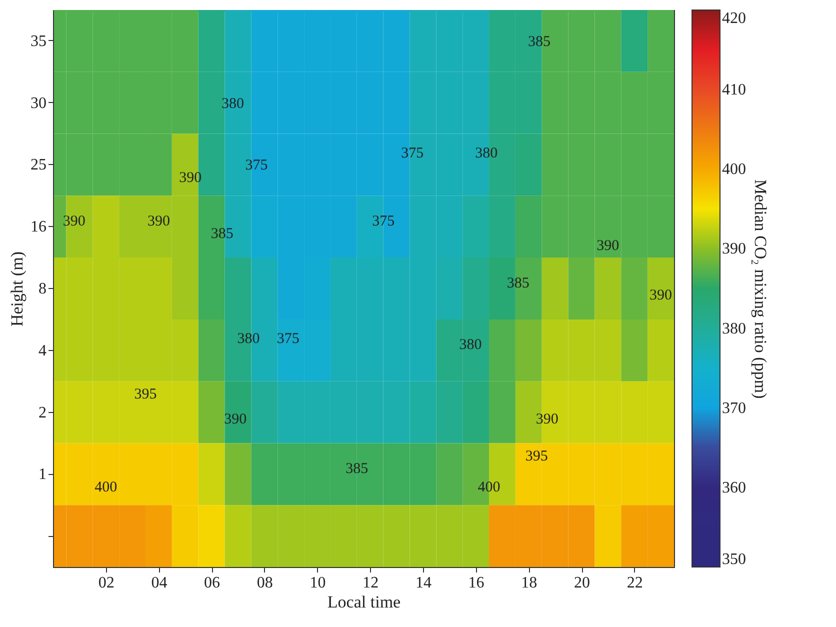 This screenshot has width=836, height=627. What do you see at coordinates (42, 413) in the screenshot?
I see `y-tick-label: 2` at bounding box center [42, 413].